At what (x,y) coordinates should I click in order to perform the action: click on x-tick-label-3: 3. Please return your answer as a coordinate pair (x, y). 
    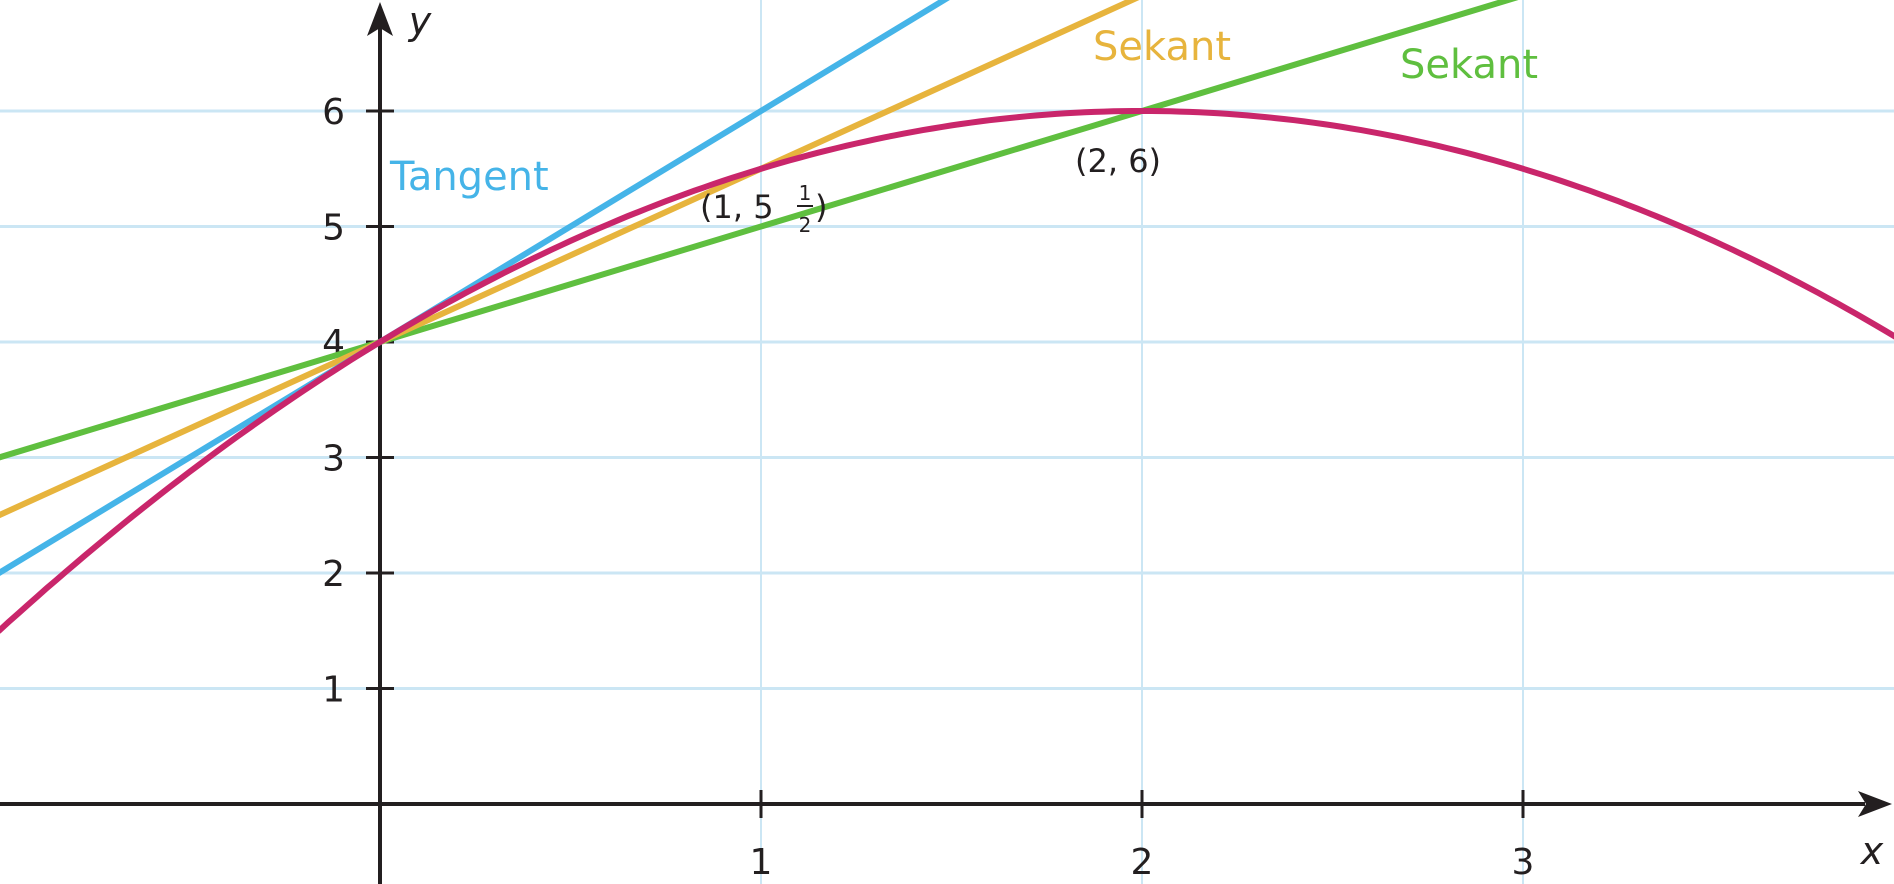
    Looking at the image, I should click on (1523, 862).